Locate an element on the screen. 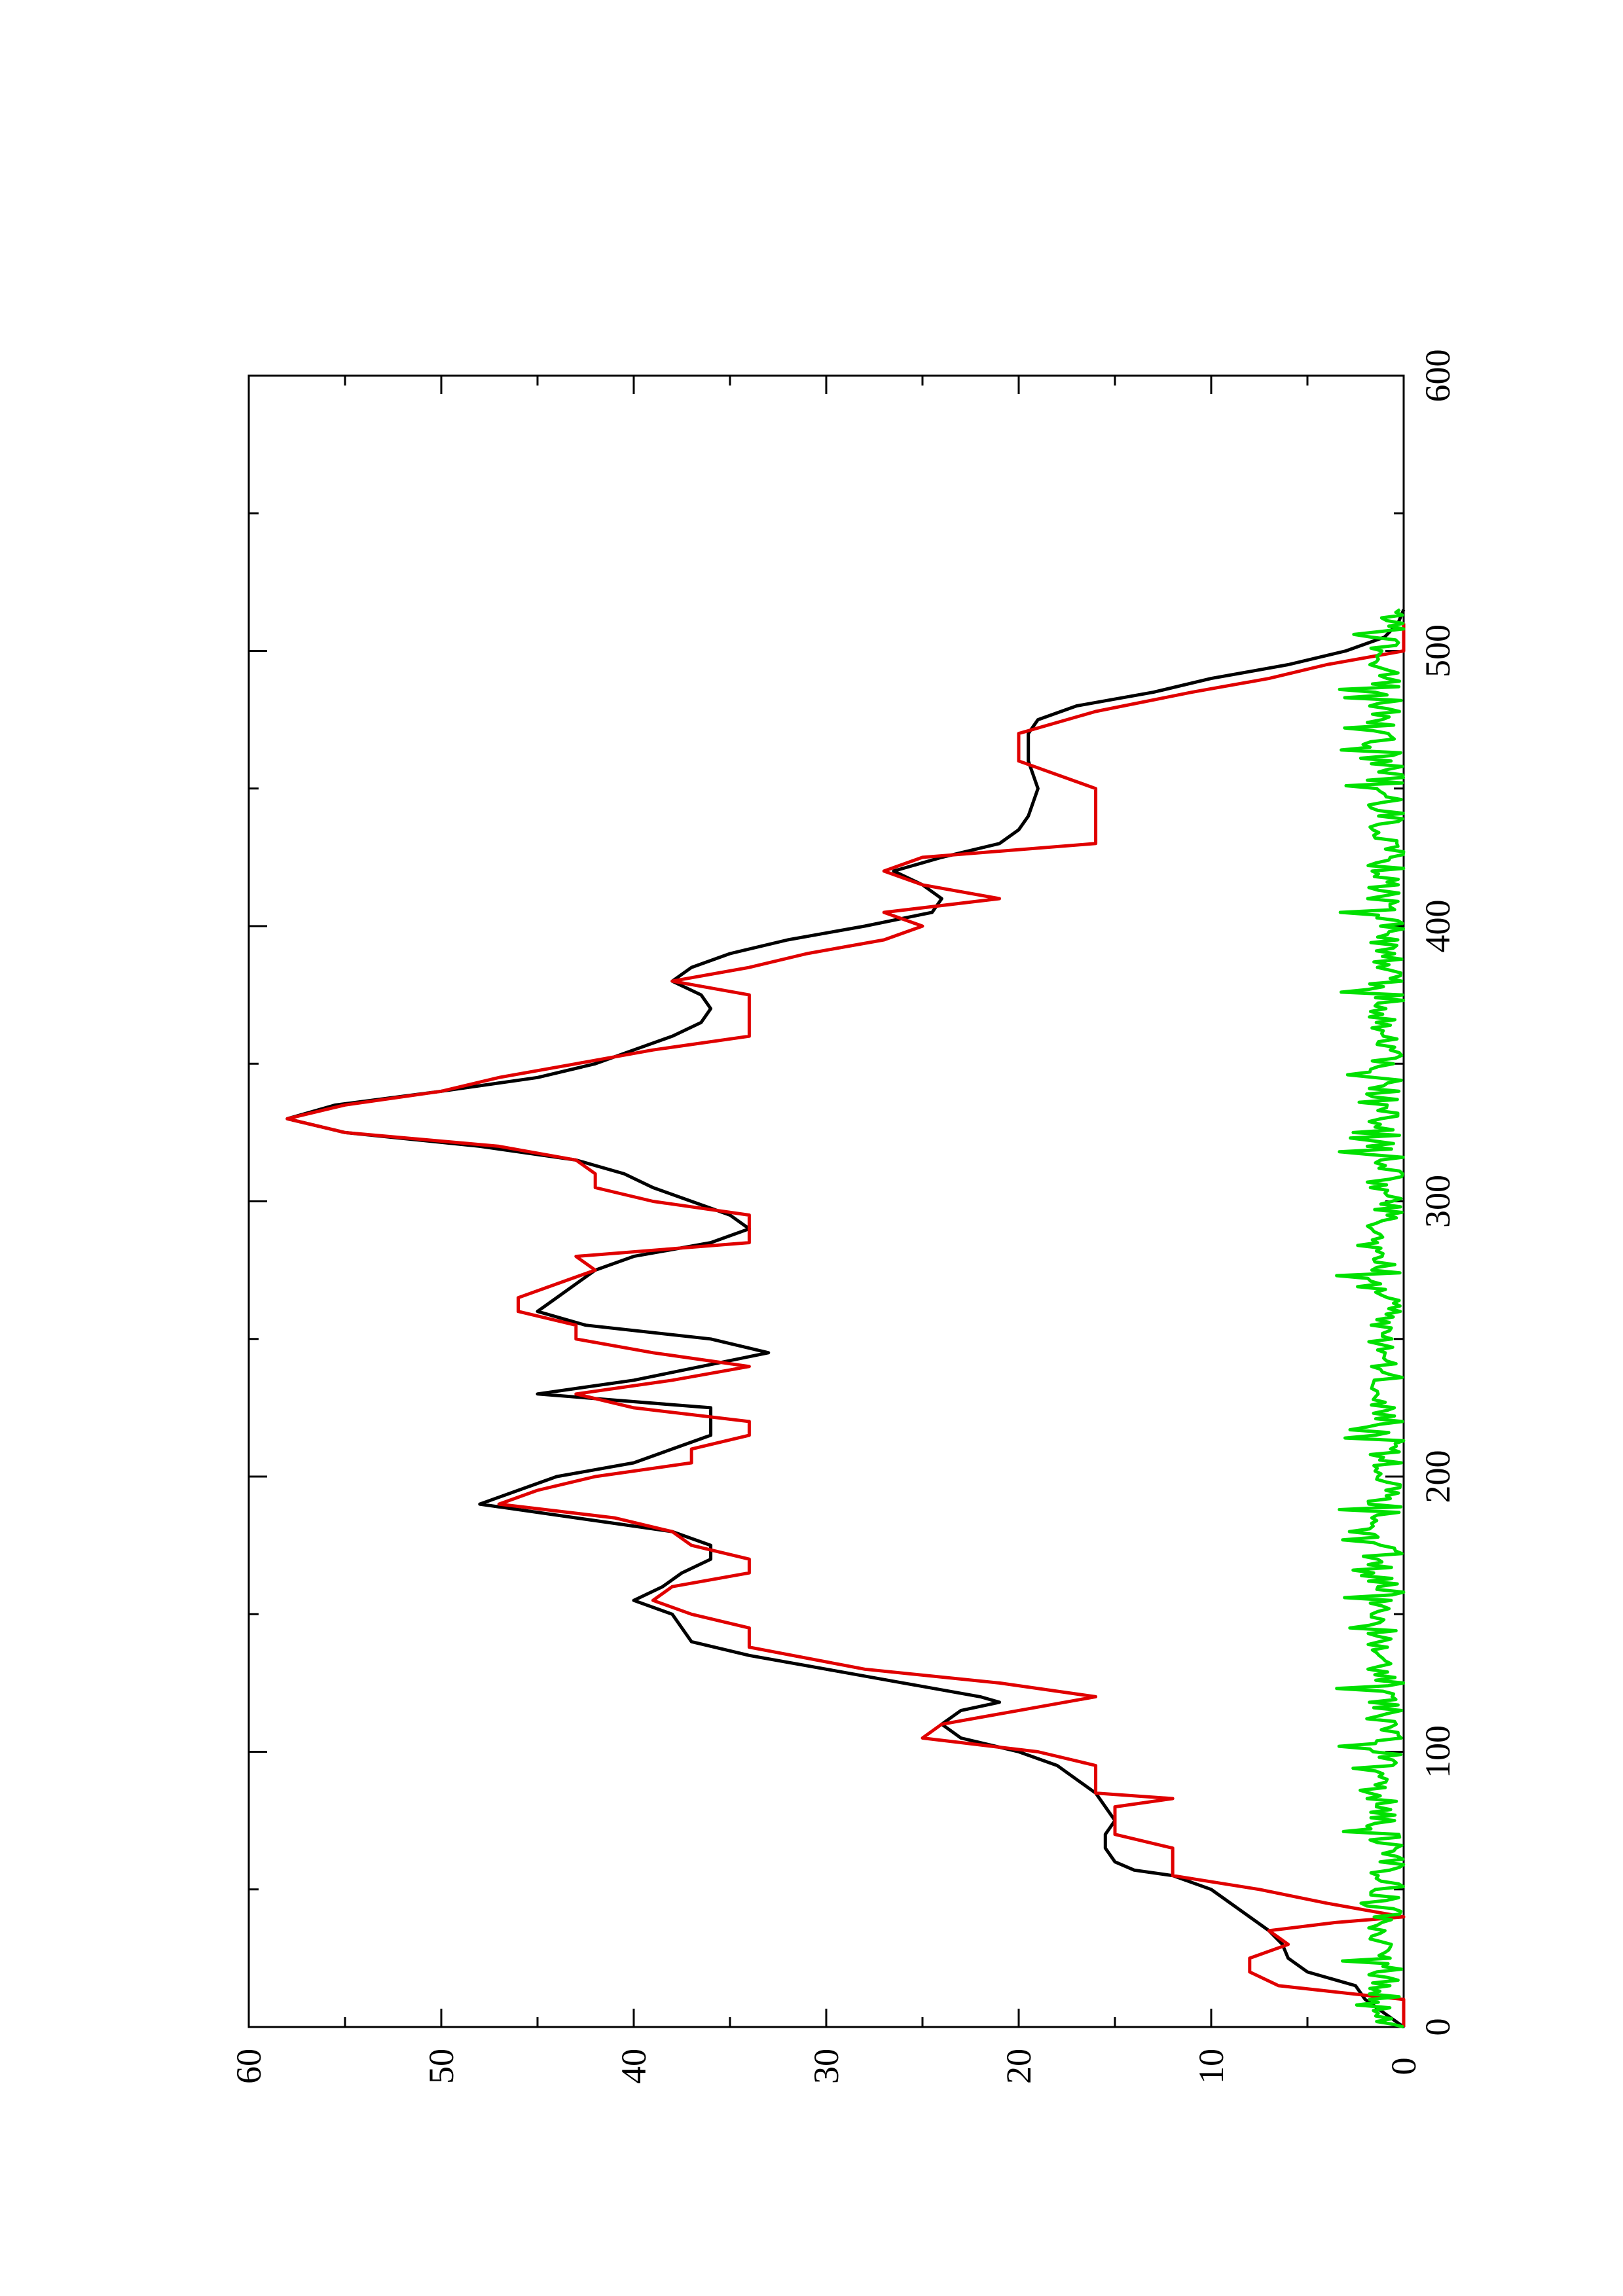 The height and width of the screenshot is (2296, 1623). x-tick-label: 200 is located at coordinates (1437, 1476).